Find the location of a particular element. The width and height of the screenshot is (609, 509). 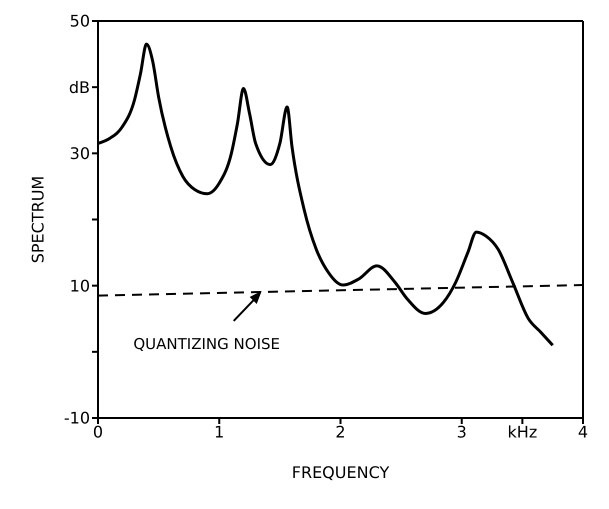

y-tick-label: 30 is located at coordinates (80, 154).